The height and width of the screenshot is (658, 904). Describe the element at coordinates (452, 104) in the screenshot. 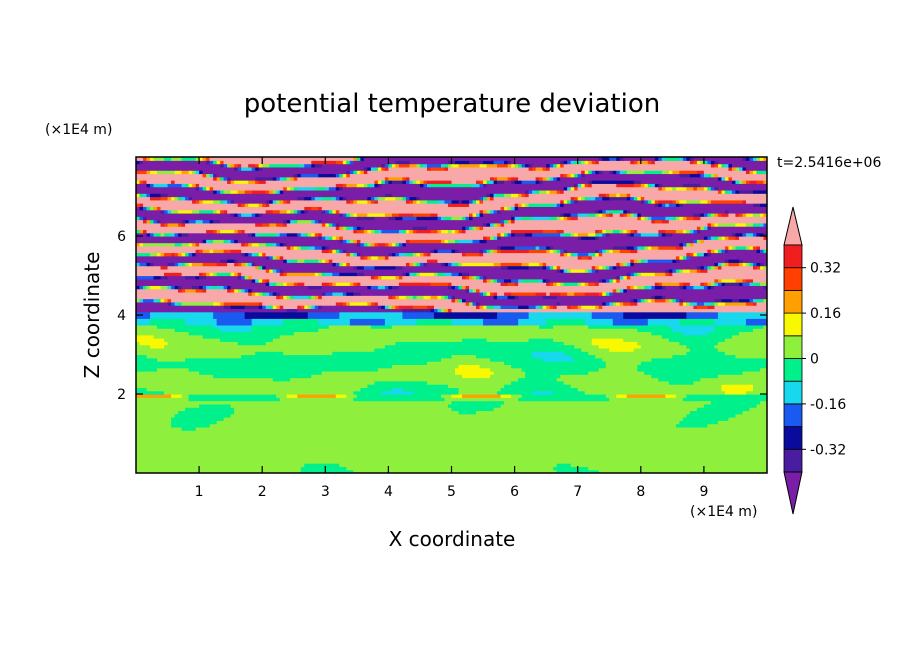

I see `chart-title: potential temperature deviation` at that location.